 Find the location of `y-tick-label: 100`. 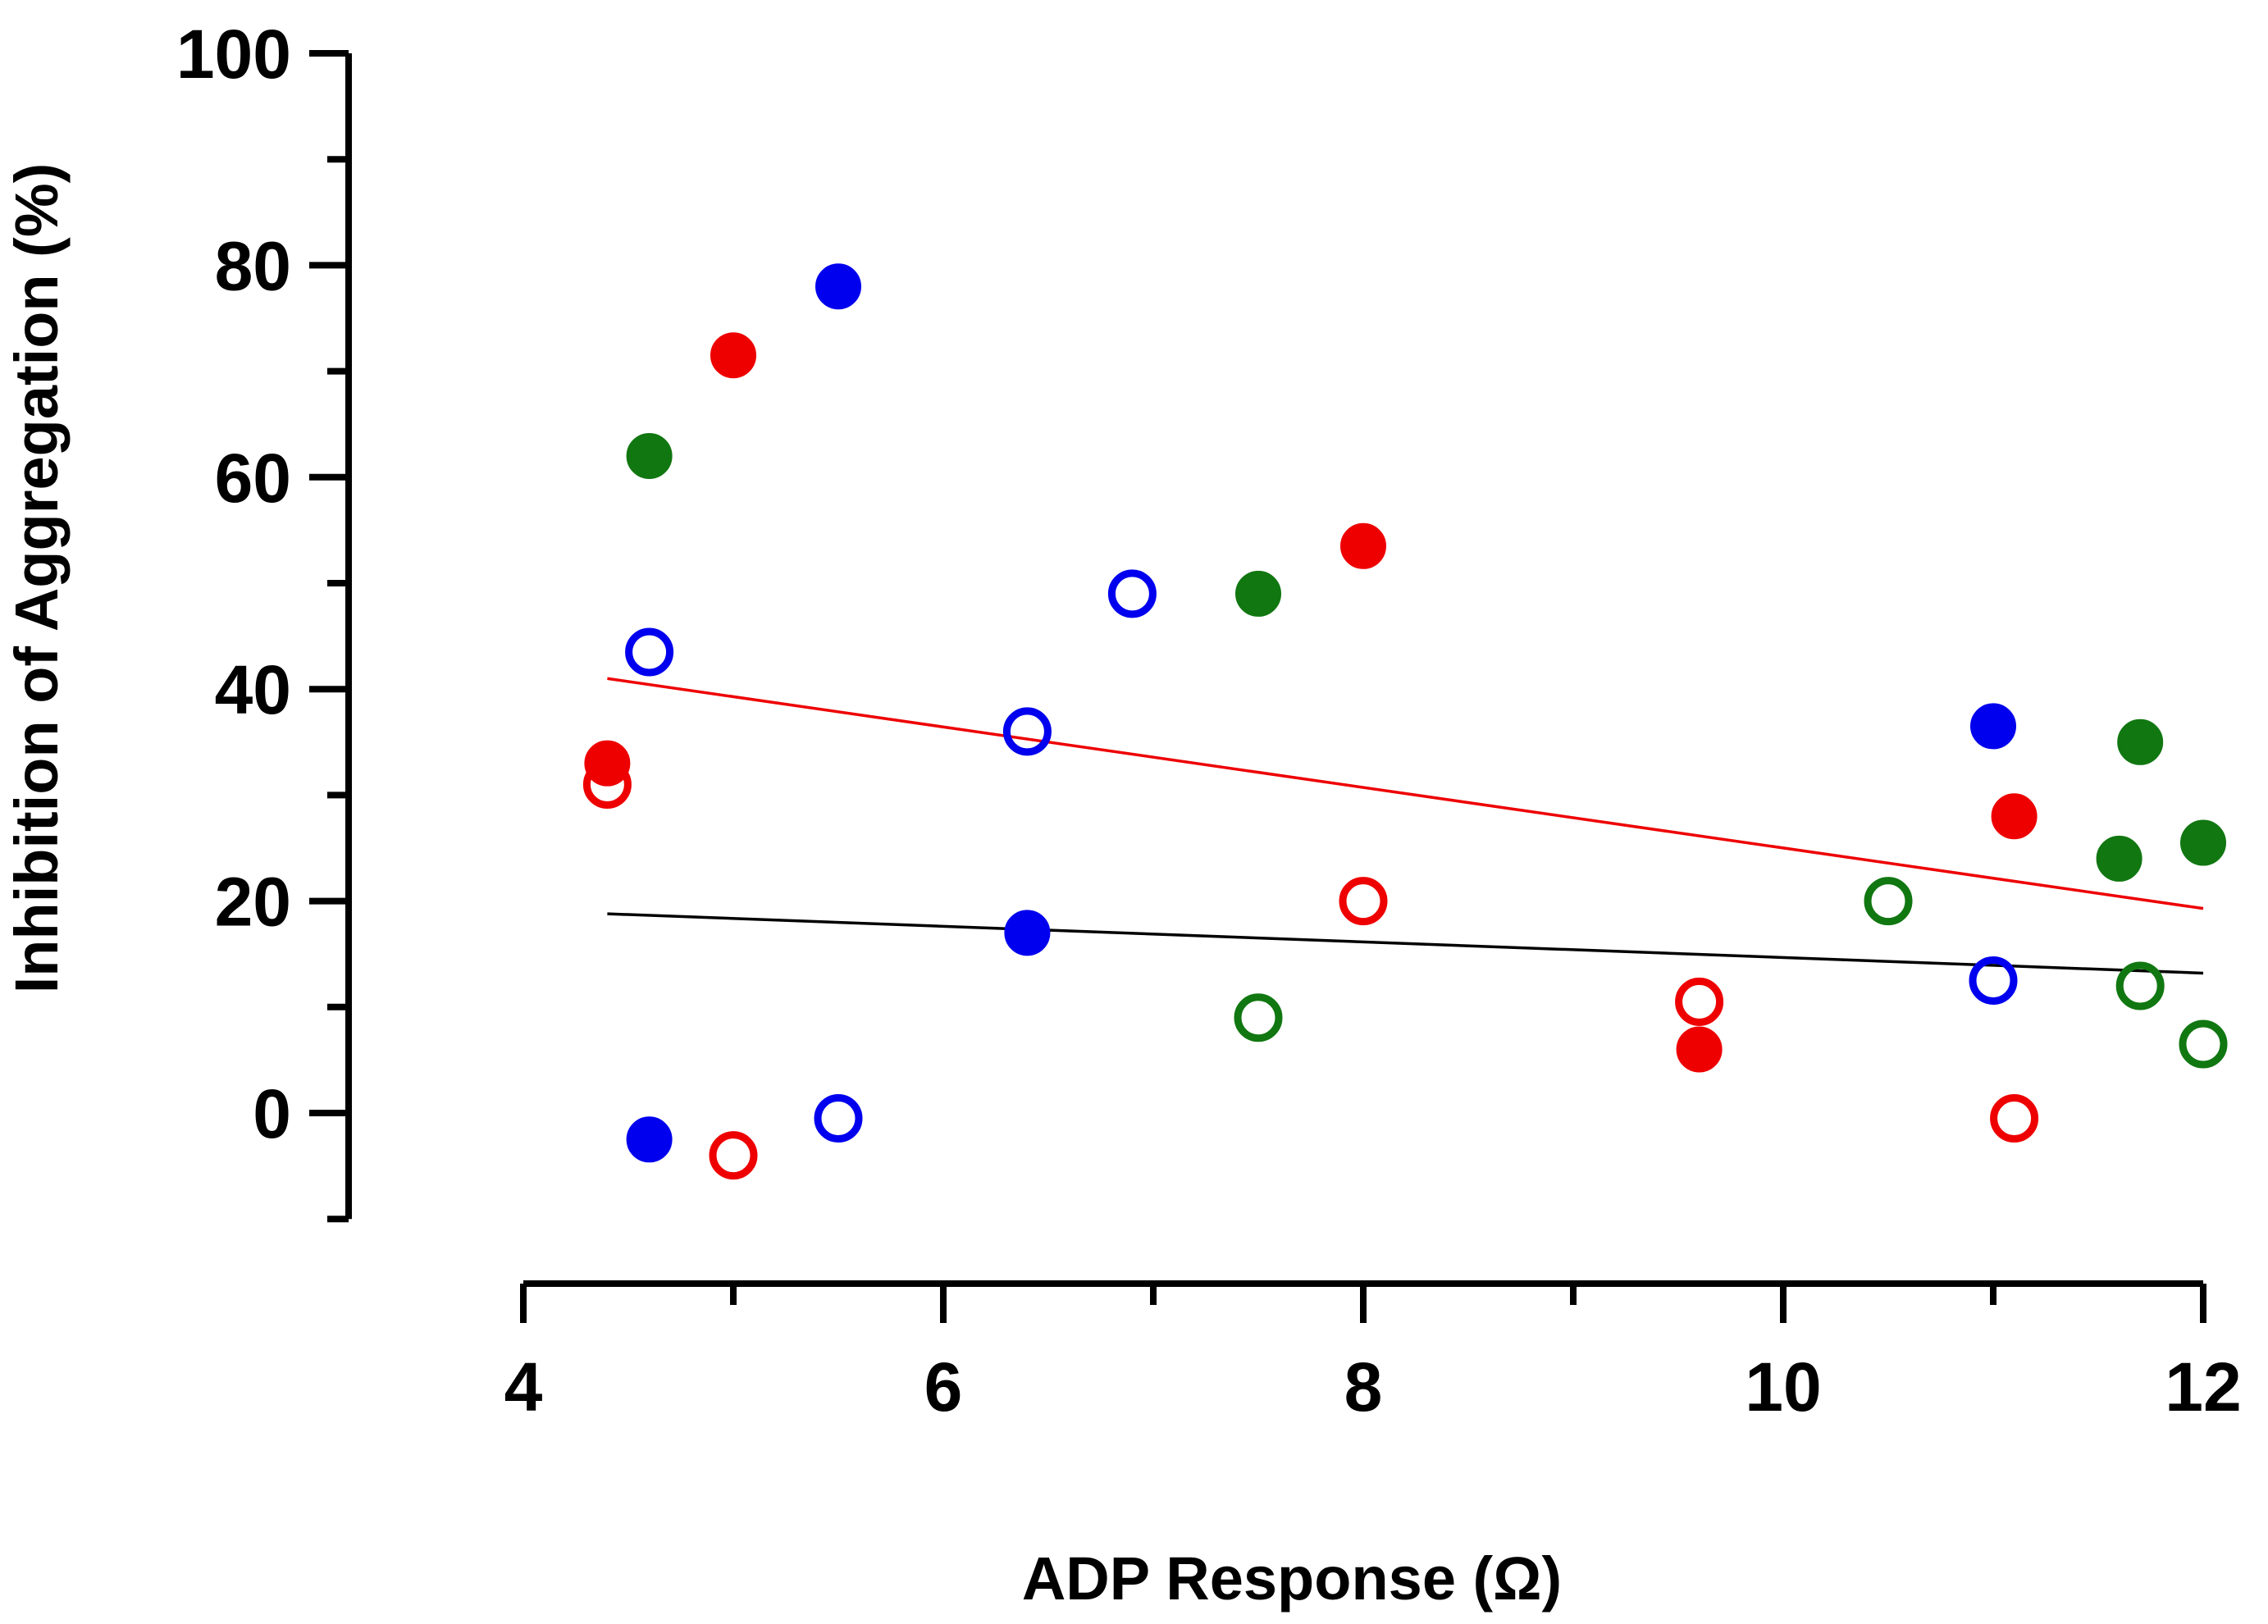

y-tick-label: 100 is located at coordinates (234, 54).